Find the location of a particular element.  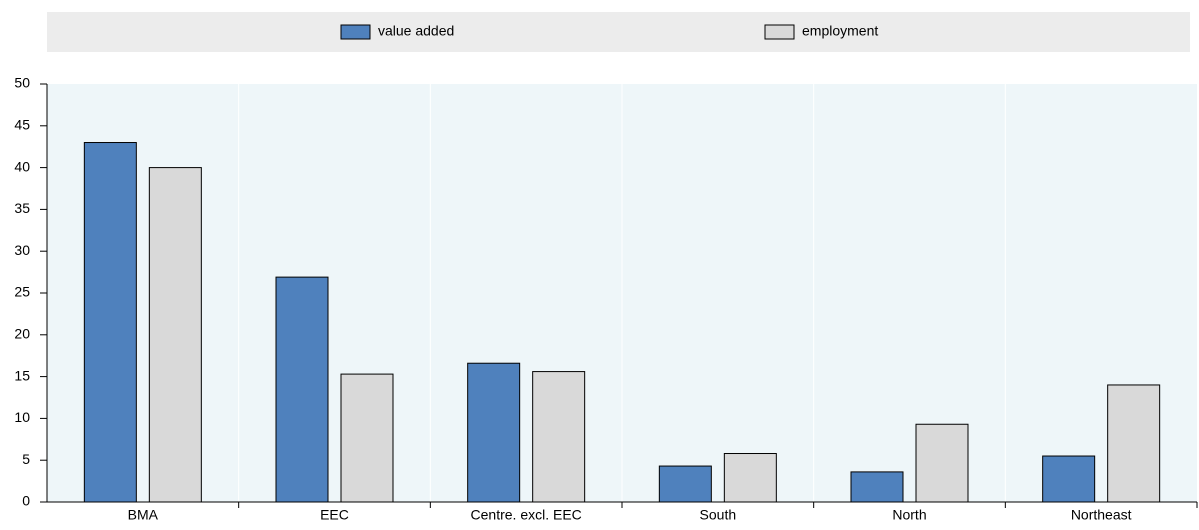

x-tick-label: EEC is located at coordinates (334, 515).